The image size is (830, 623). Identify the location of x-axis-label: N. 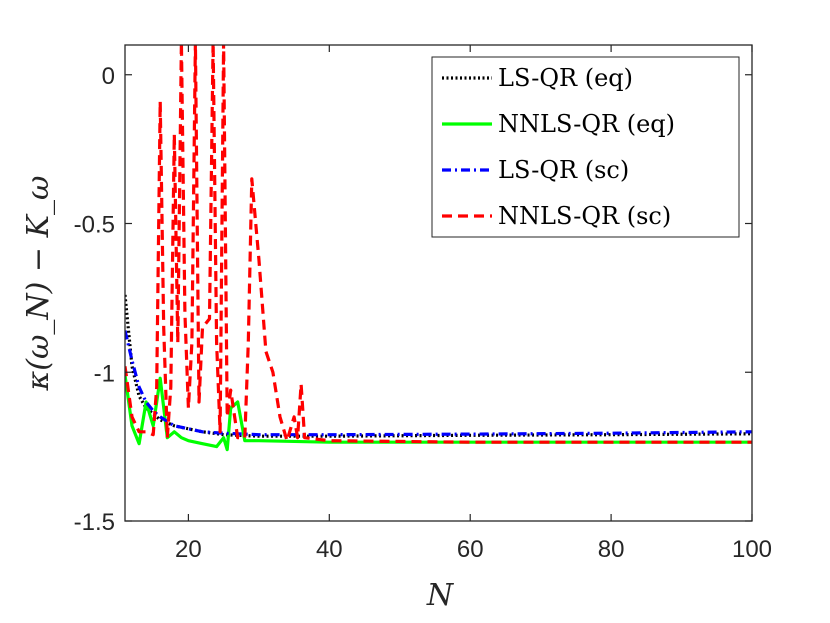
(440, 595).